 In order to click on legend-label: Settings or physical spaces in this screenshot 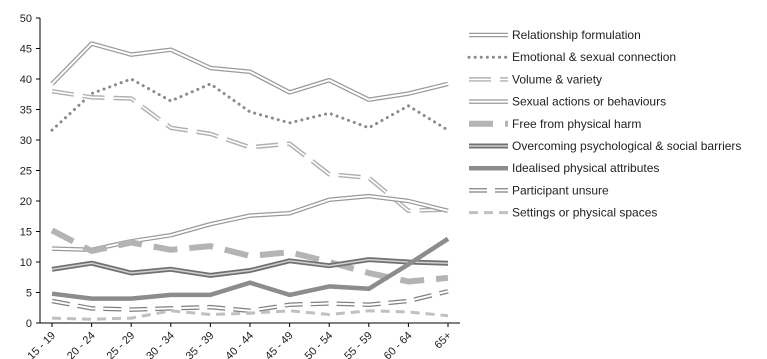, I will do `click(584, 213)`.